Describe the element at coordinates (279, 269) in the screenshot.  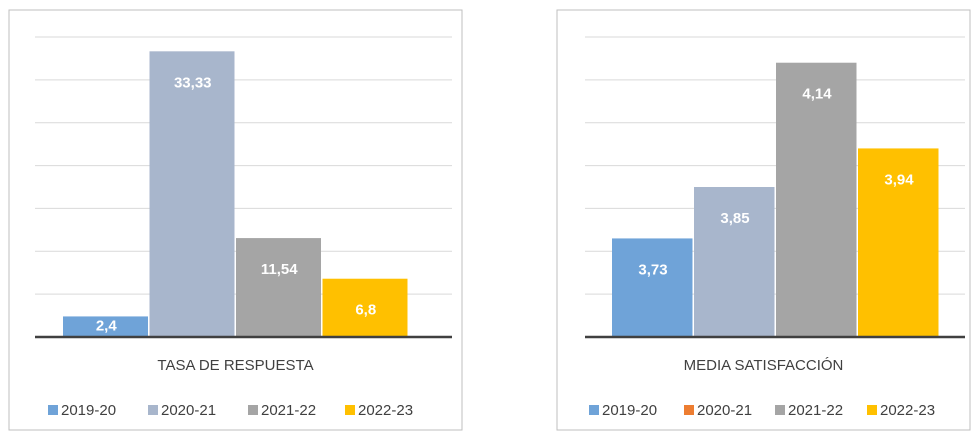
I see `data-label: 11,54` at that location.